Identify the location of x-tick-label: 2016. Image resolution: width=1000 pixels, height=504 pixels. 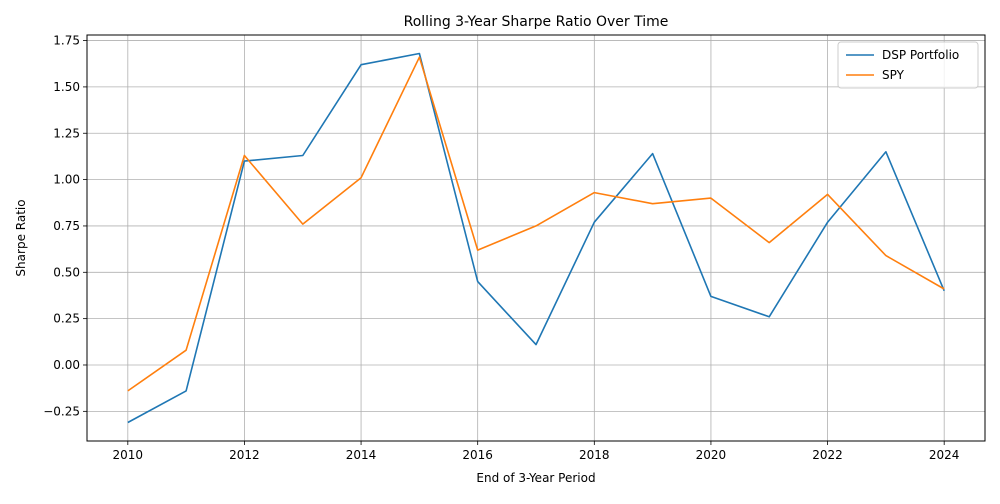
(477, 455).